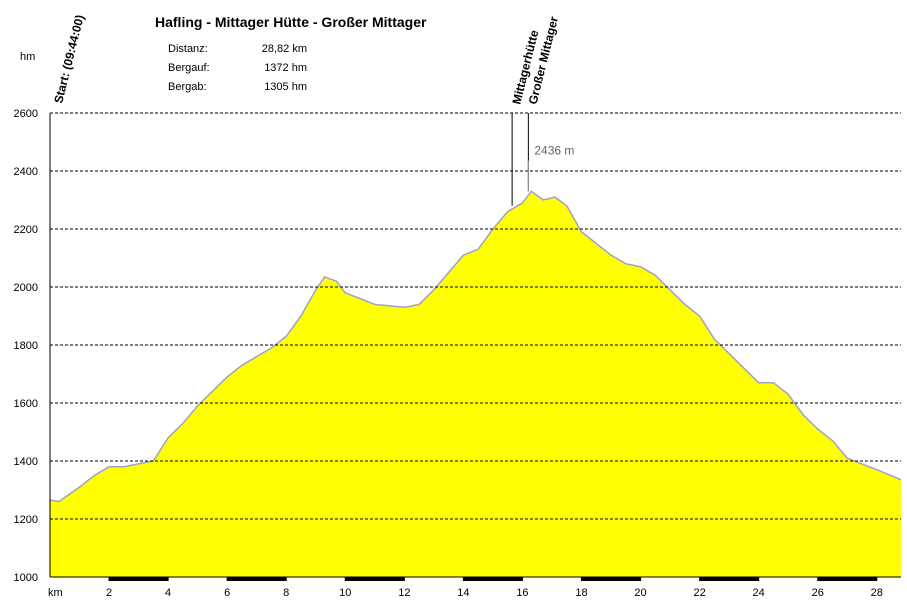  I want to click on y-tick-label: 2000, so click(26, 288).